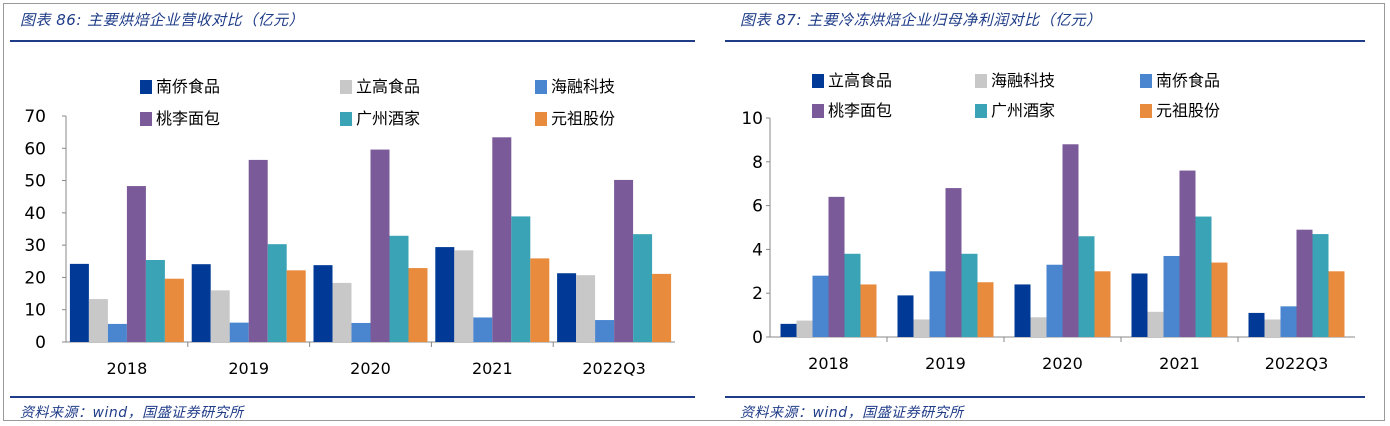 The height and width of the screenshot is (426, 1390). What do you see at coordinates (132, 413) in the screenshot?
I see `source-note-revenue: 资料来源：wind，国盛证券研究所` at bounding box center [132, 413].